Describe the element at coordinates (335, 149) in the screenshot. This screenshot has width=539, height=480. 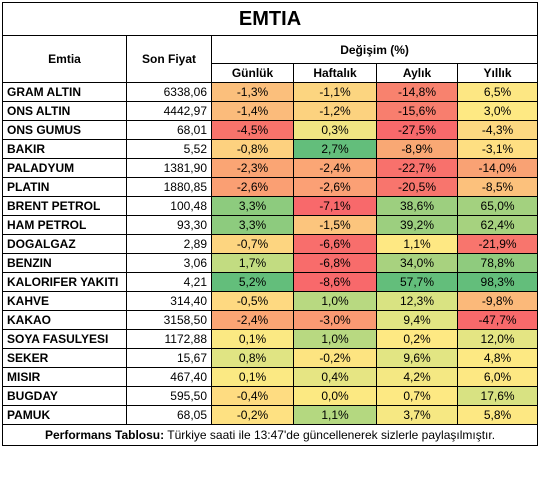
I see `change-haftalik: 2,7%` at that location.